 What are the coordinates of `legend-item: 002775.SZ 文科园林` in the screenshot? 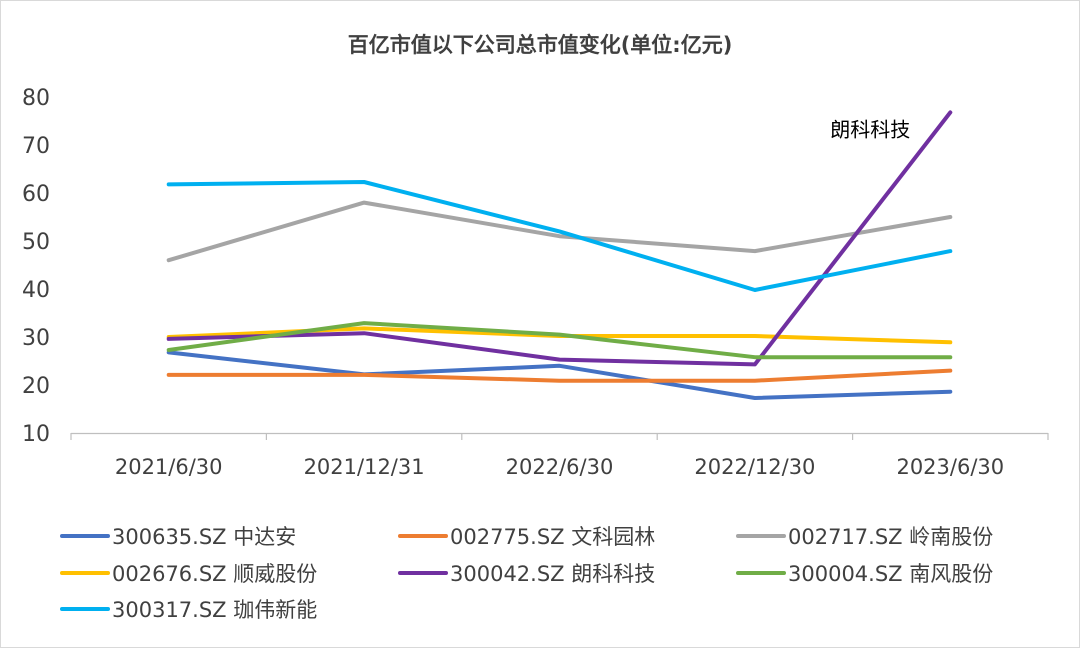 It's located at (526, 537).